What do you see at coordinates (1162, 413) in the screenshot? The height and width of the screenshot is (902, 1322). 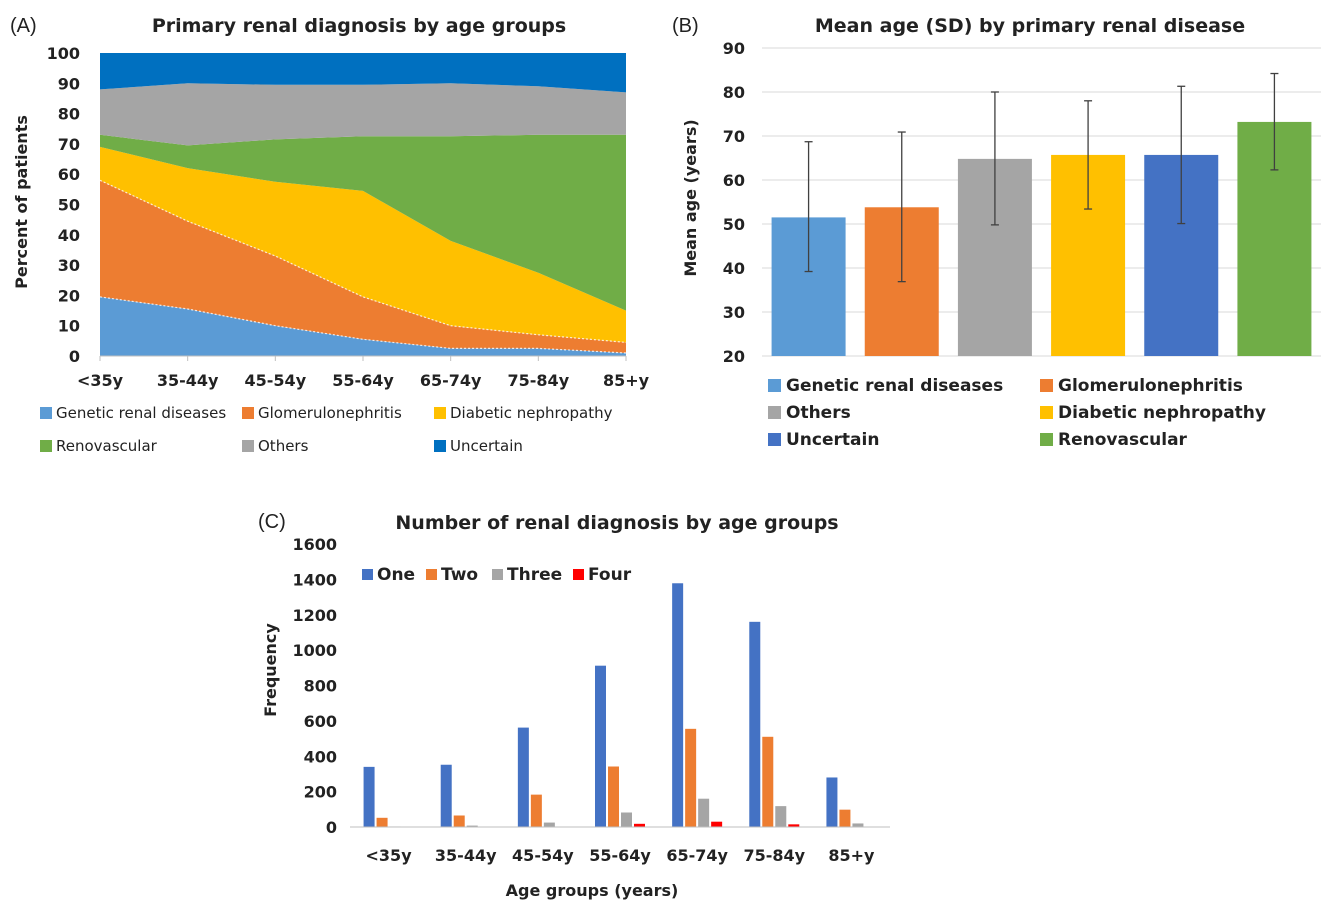 I see `legend-label-diabetic-nephropathy: Diabetic nephropathy` at bounding box center [1162, 413].